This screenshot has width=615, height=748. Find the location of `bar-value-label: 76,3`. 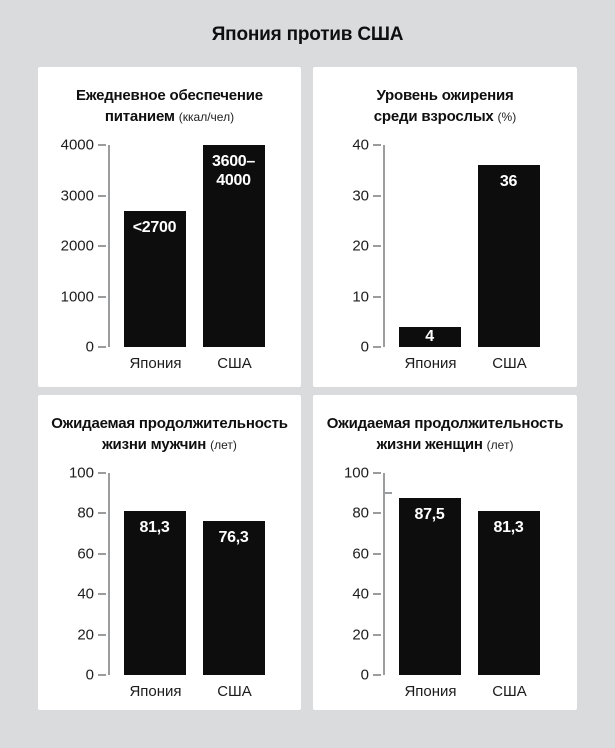

bar-value-label: 76,3 is located at coordinates (233, 537).